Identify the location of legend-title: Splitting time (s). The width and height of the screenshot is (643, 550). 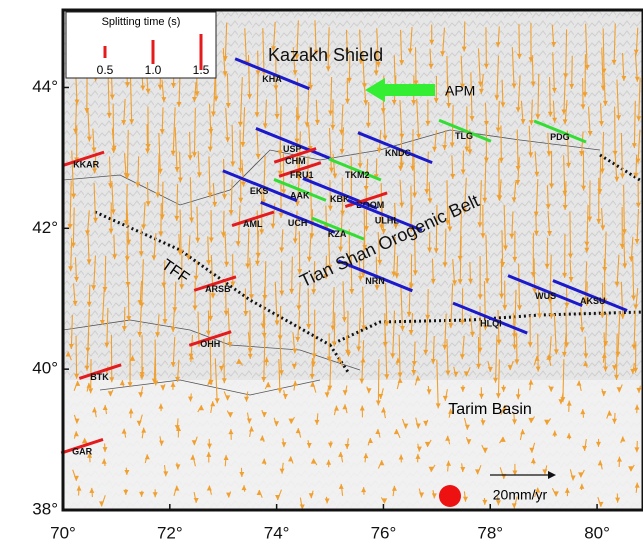
(141, 22).